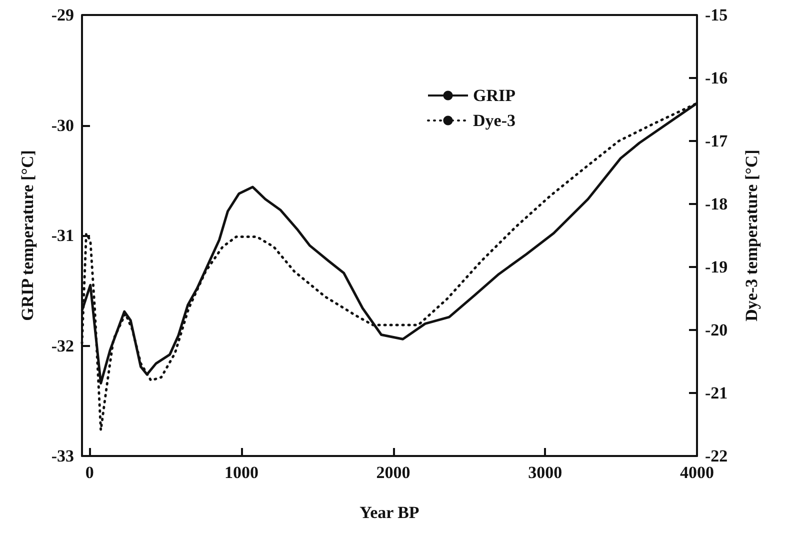 The image size is (787, 538). What do you see at coordinates (545, 472) in the screenshot?
I see `x-tick-label: 3000` at bounding box center [545, 472].